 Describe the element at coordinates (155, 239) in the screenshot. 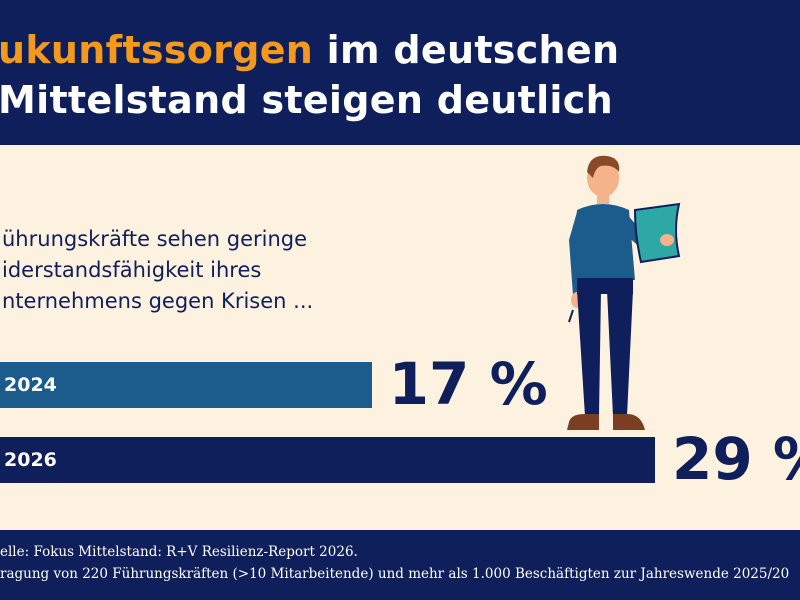

I see `subtitle-line-1: ührungskräfte sehen geringe` at that location.